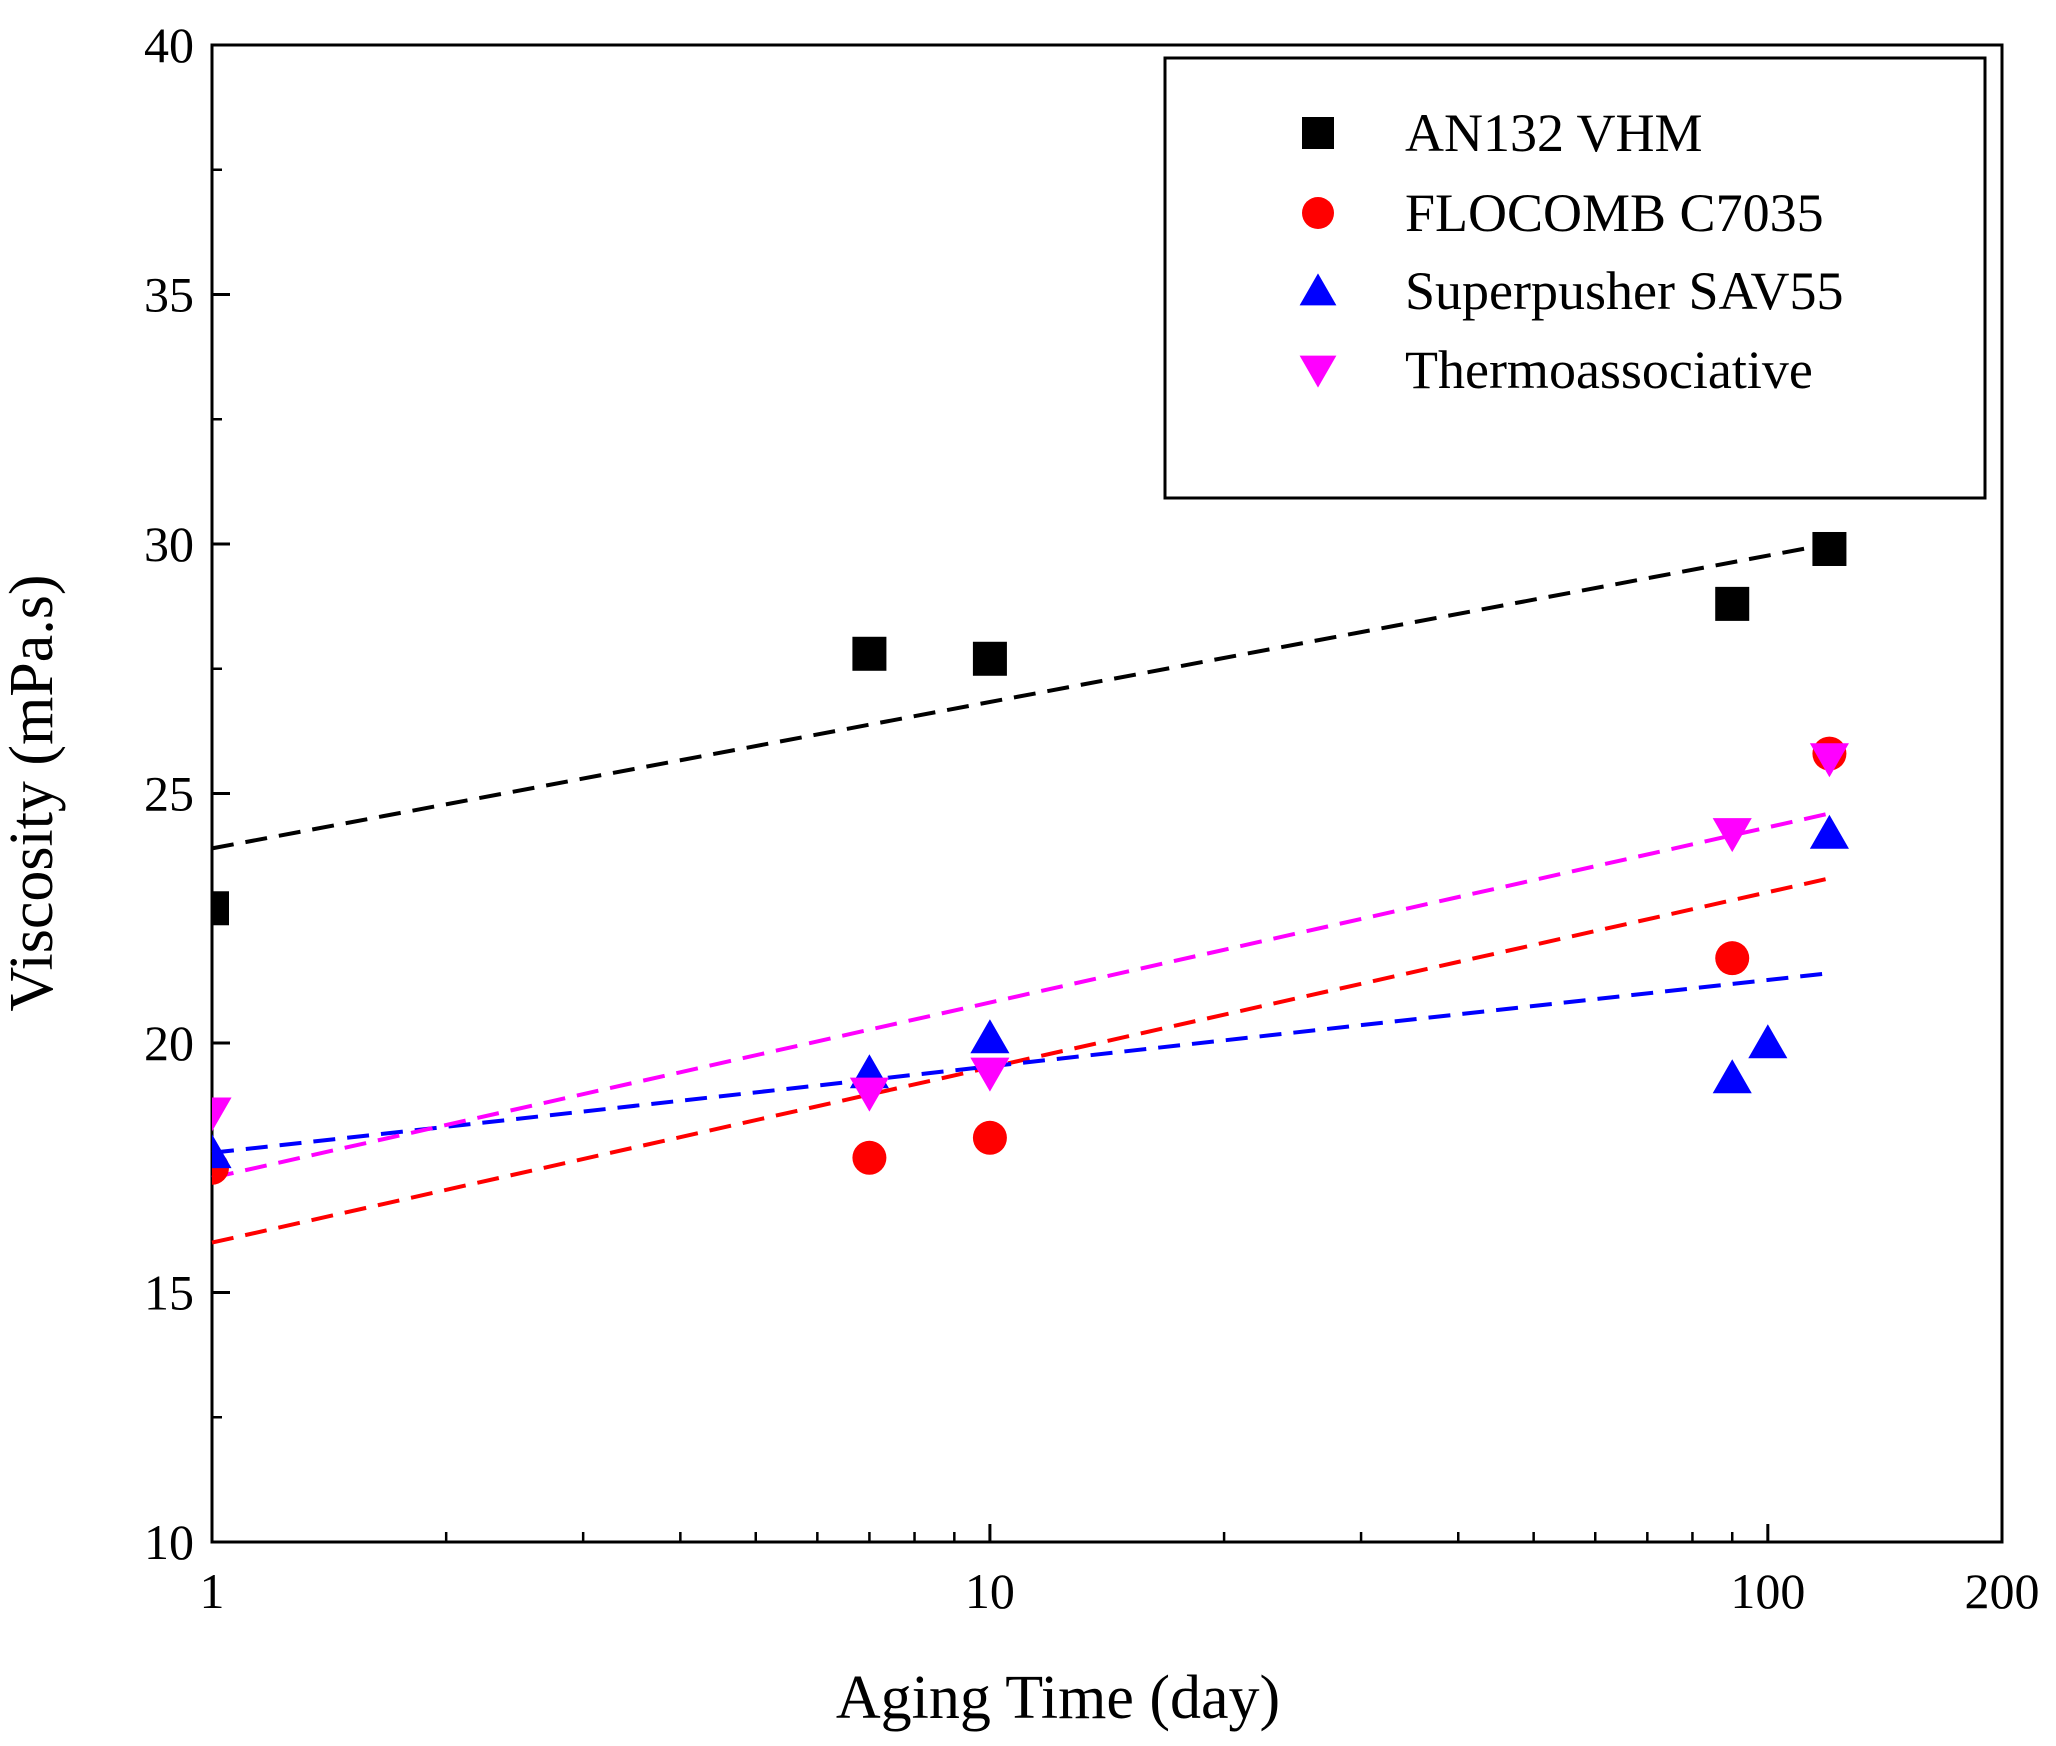  What do you see at coordinates (169, 1293) in the screenshot?
I see `y-tick-label: 15` at bounding box center [169, 1293].